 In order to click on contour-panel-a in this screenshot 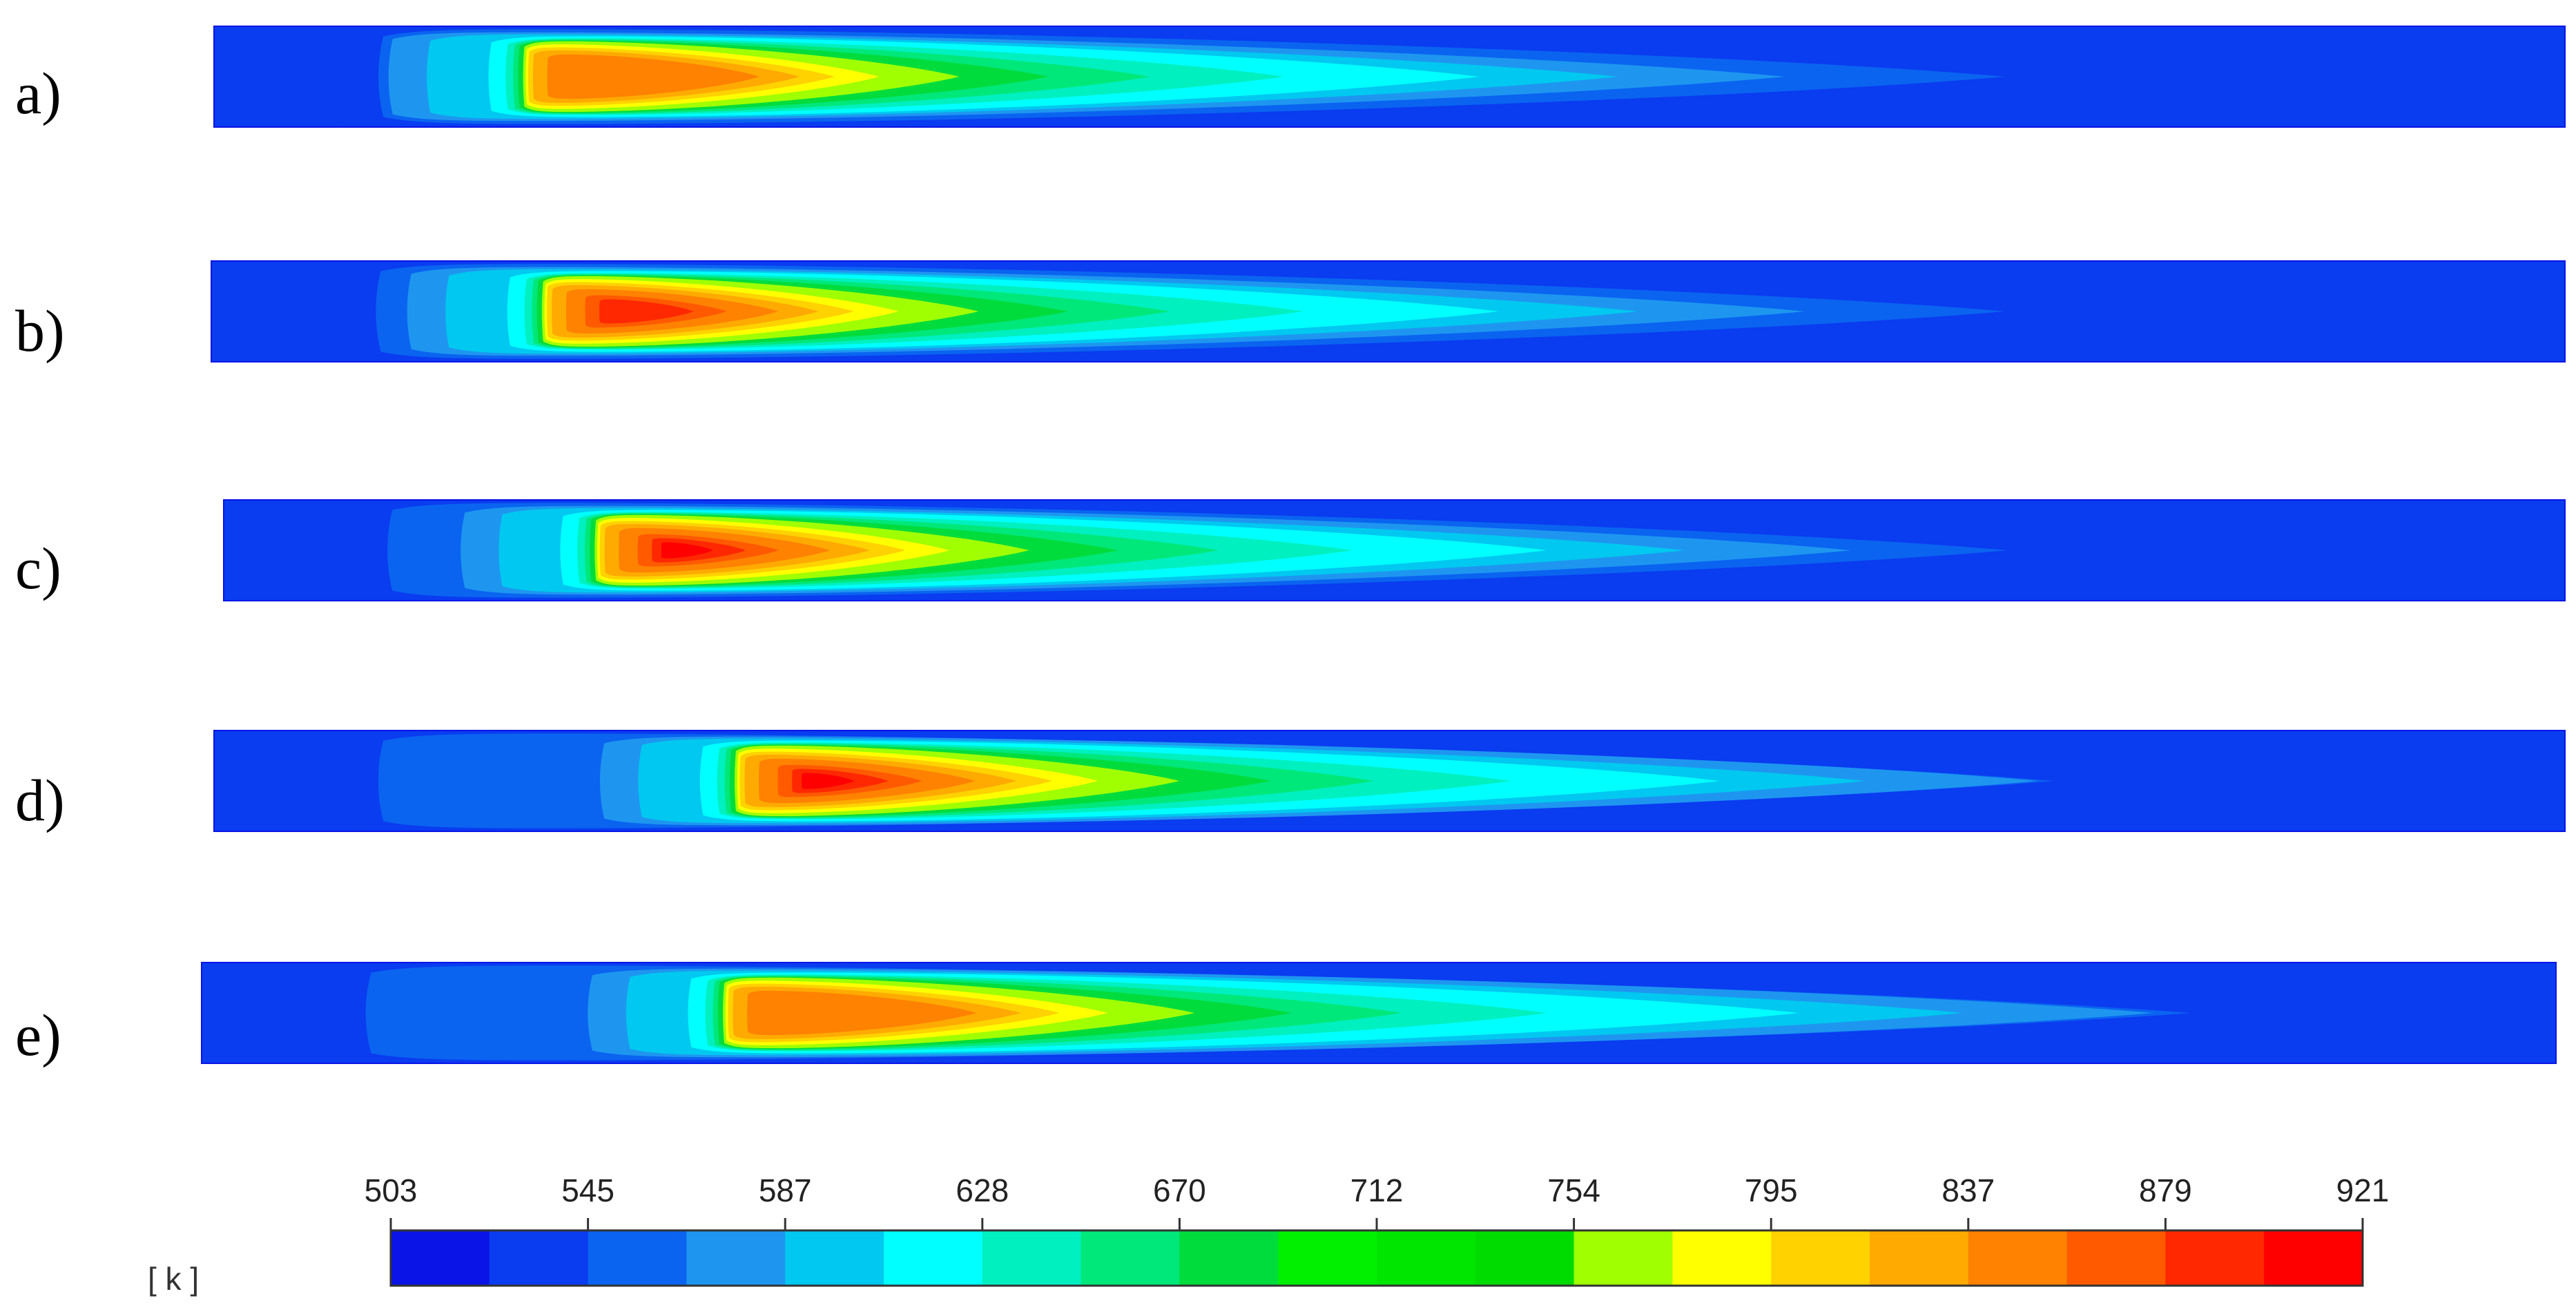, I will do `click(1389, 77)`.